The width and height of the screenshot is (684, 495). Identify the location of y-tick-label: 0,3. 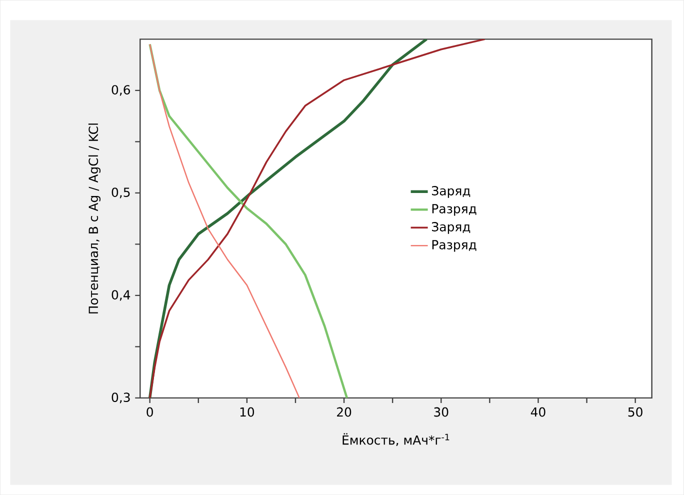
(121, 398).